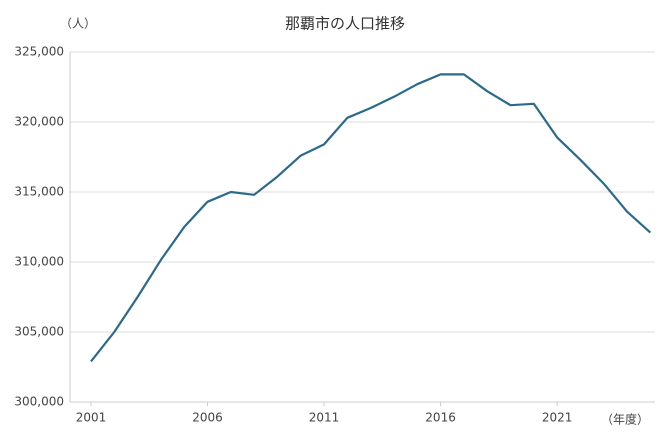 The height and width of the screenshot is (432, 662). I want to click on x-tick-label: 2021, so click(557, 418).